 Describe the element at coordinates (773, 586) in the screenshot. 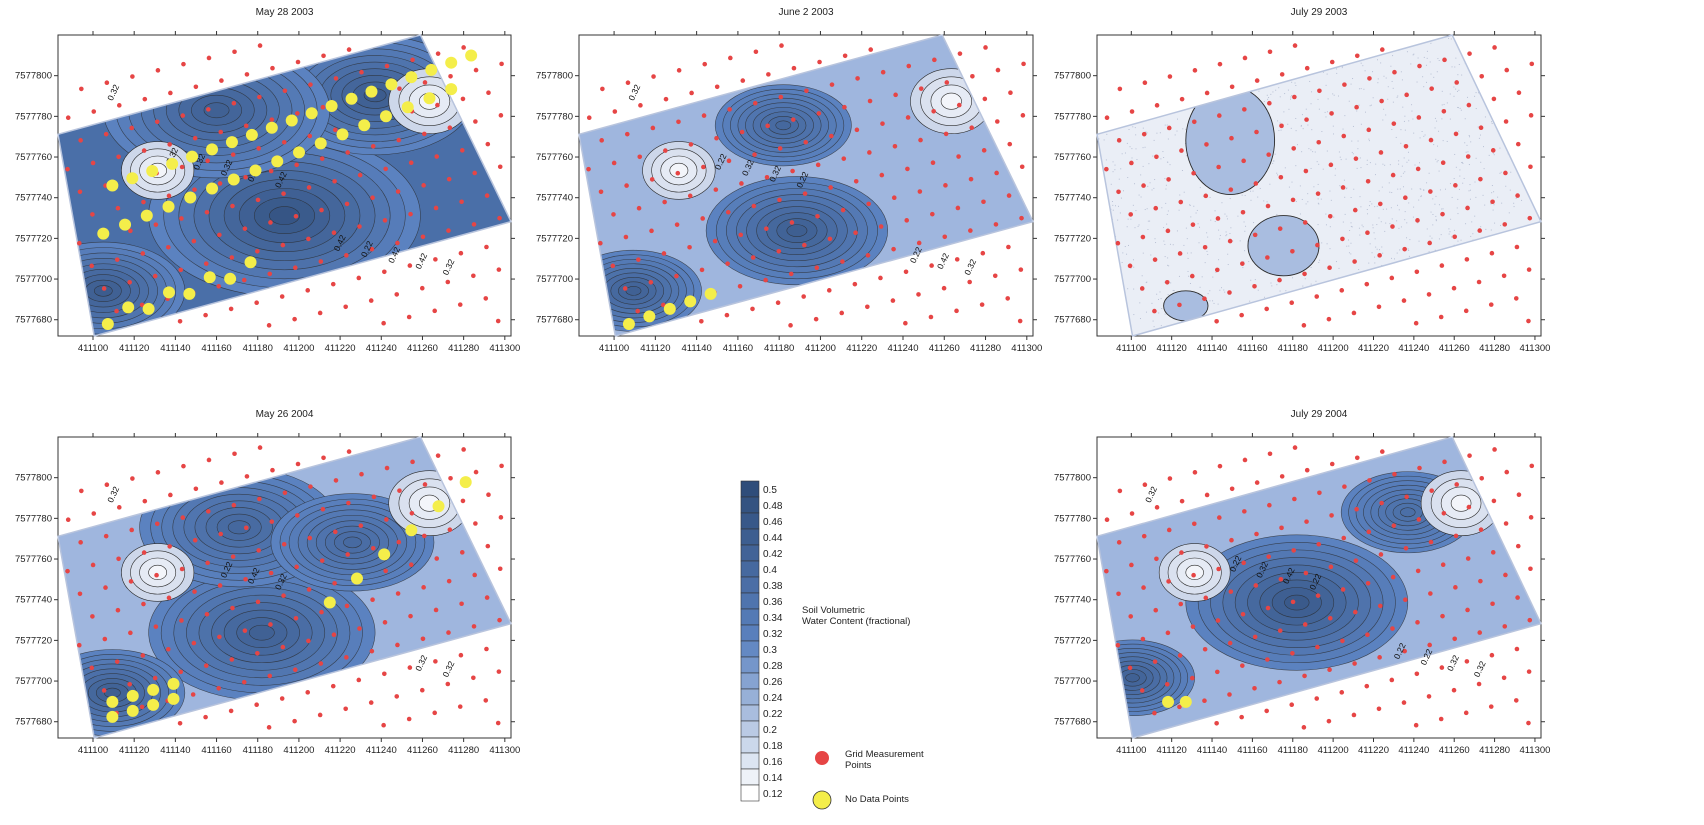

I see `colorbar-tick-label: 0.38` at that location.